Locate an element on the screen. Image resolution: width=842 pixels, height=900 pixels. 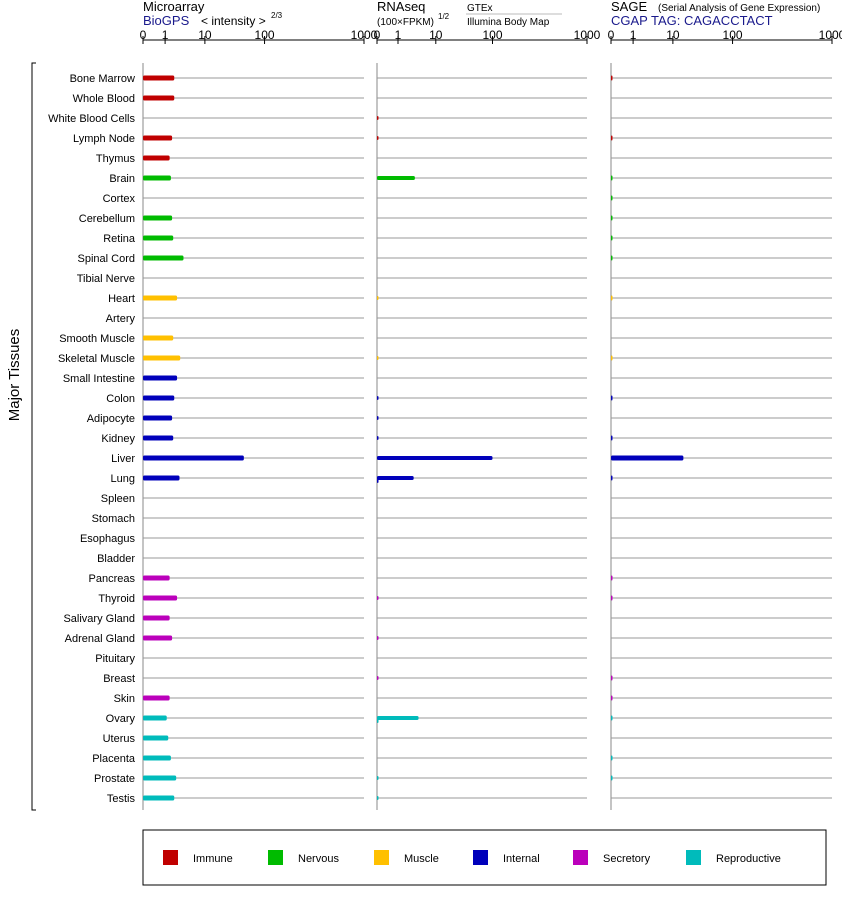
legend-swatch-nervous is located at coordinates (275, 857).